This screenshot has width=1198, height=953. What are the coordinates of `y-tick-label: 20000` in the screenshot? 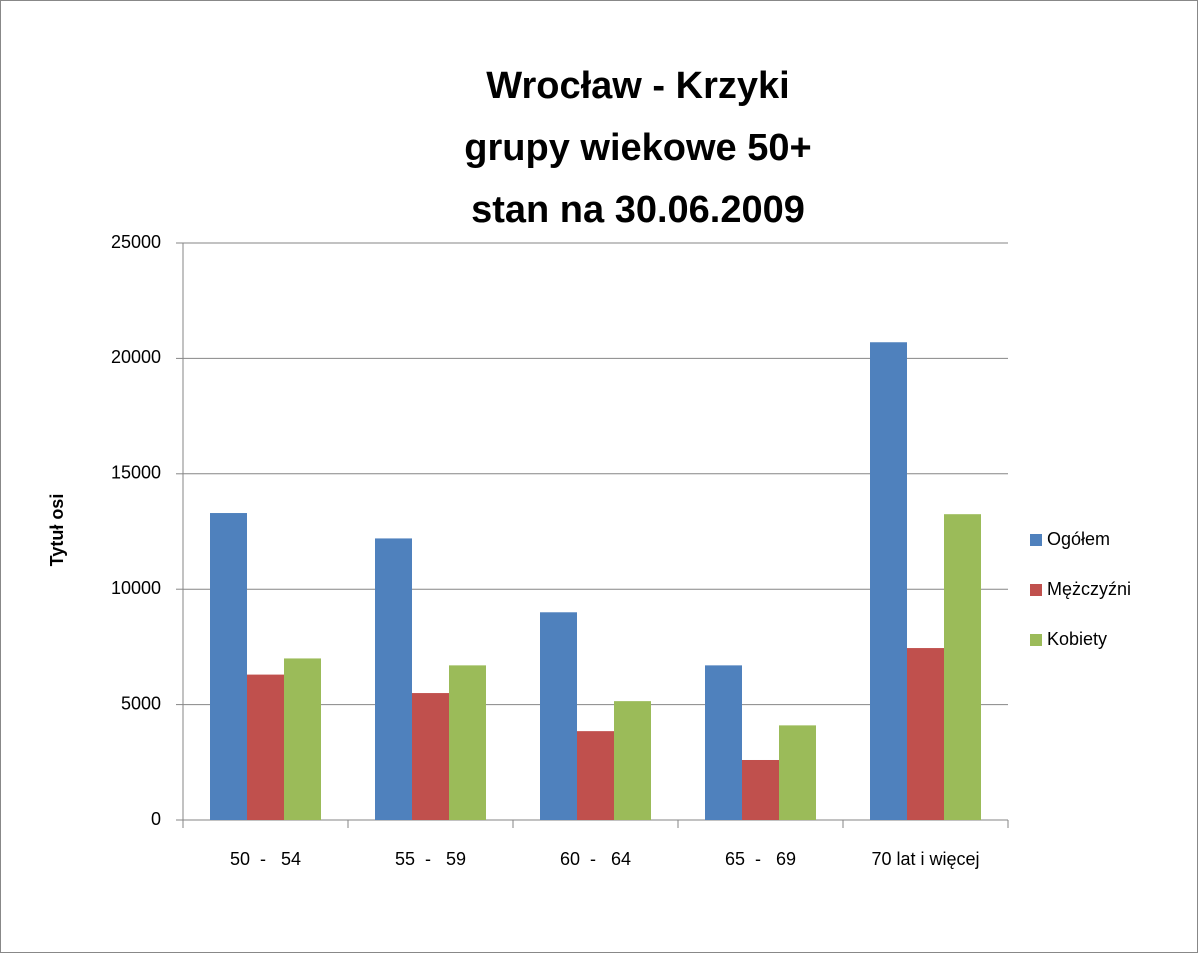 It's located at (136, 357).